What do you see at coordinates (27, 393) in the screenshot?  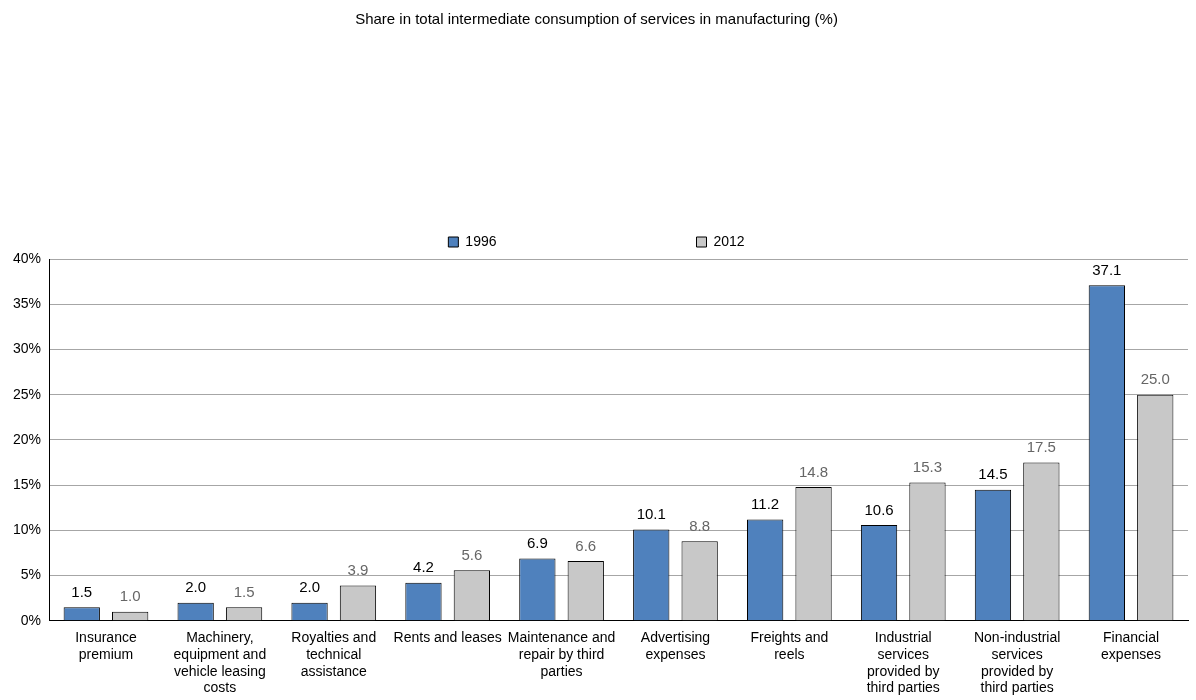 I see `y-tick-label: 25%` at bounding box center [27, 393].